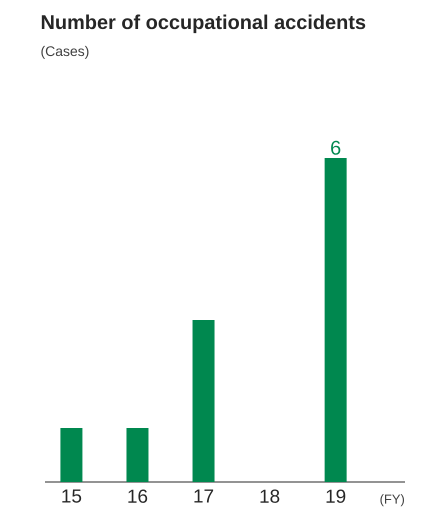 The image size is (440, 518). Describe the element at coordinates (138, 496) in the screenshot. I see `x-tick-label: 16` at that location.